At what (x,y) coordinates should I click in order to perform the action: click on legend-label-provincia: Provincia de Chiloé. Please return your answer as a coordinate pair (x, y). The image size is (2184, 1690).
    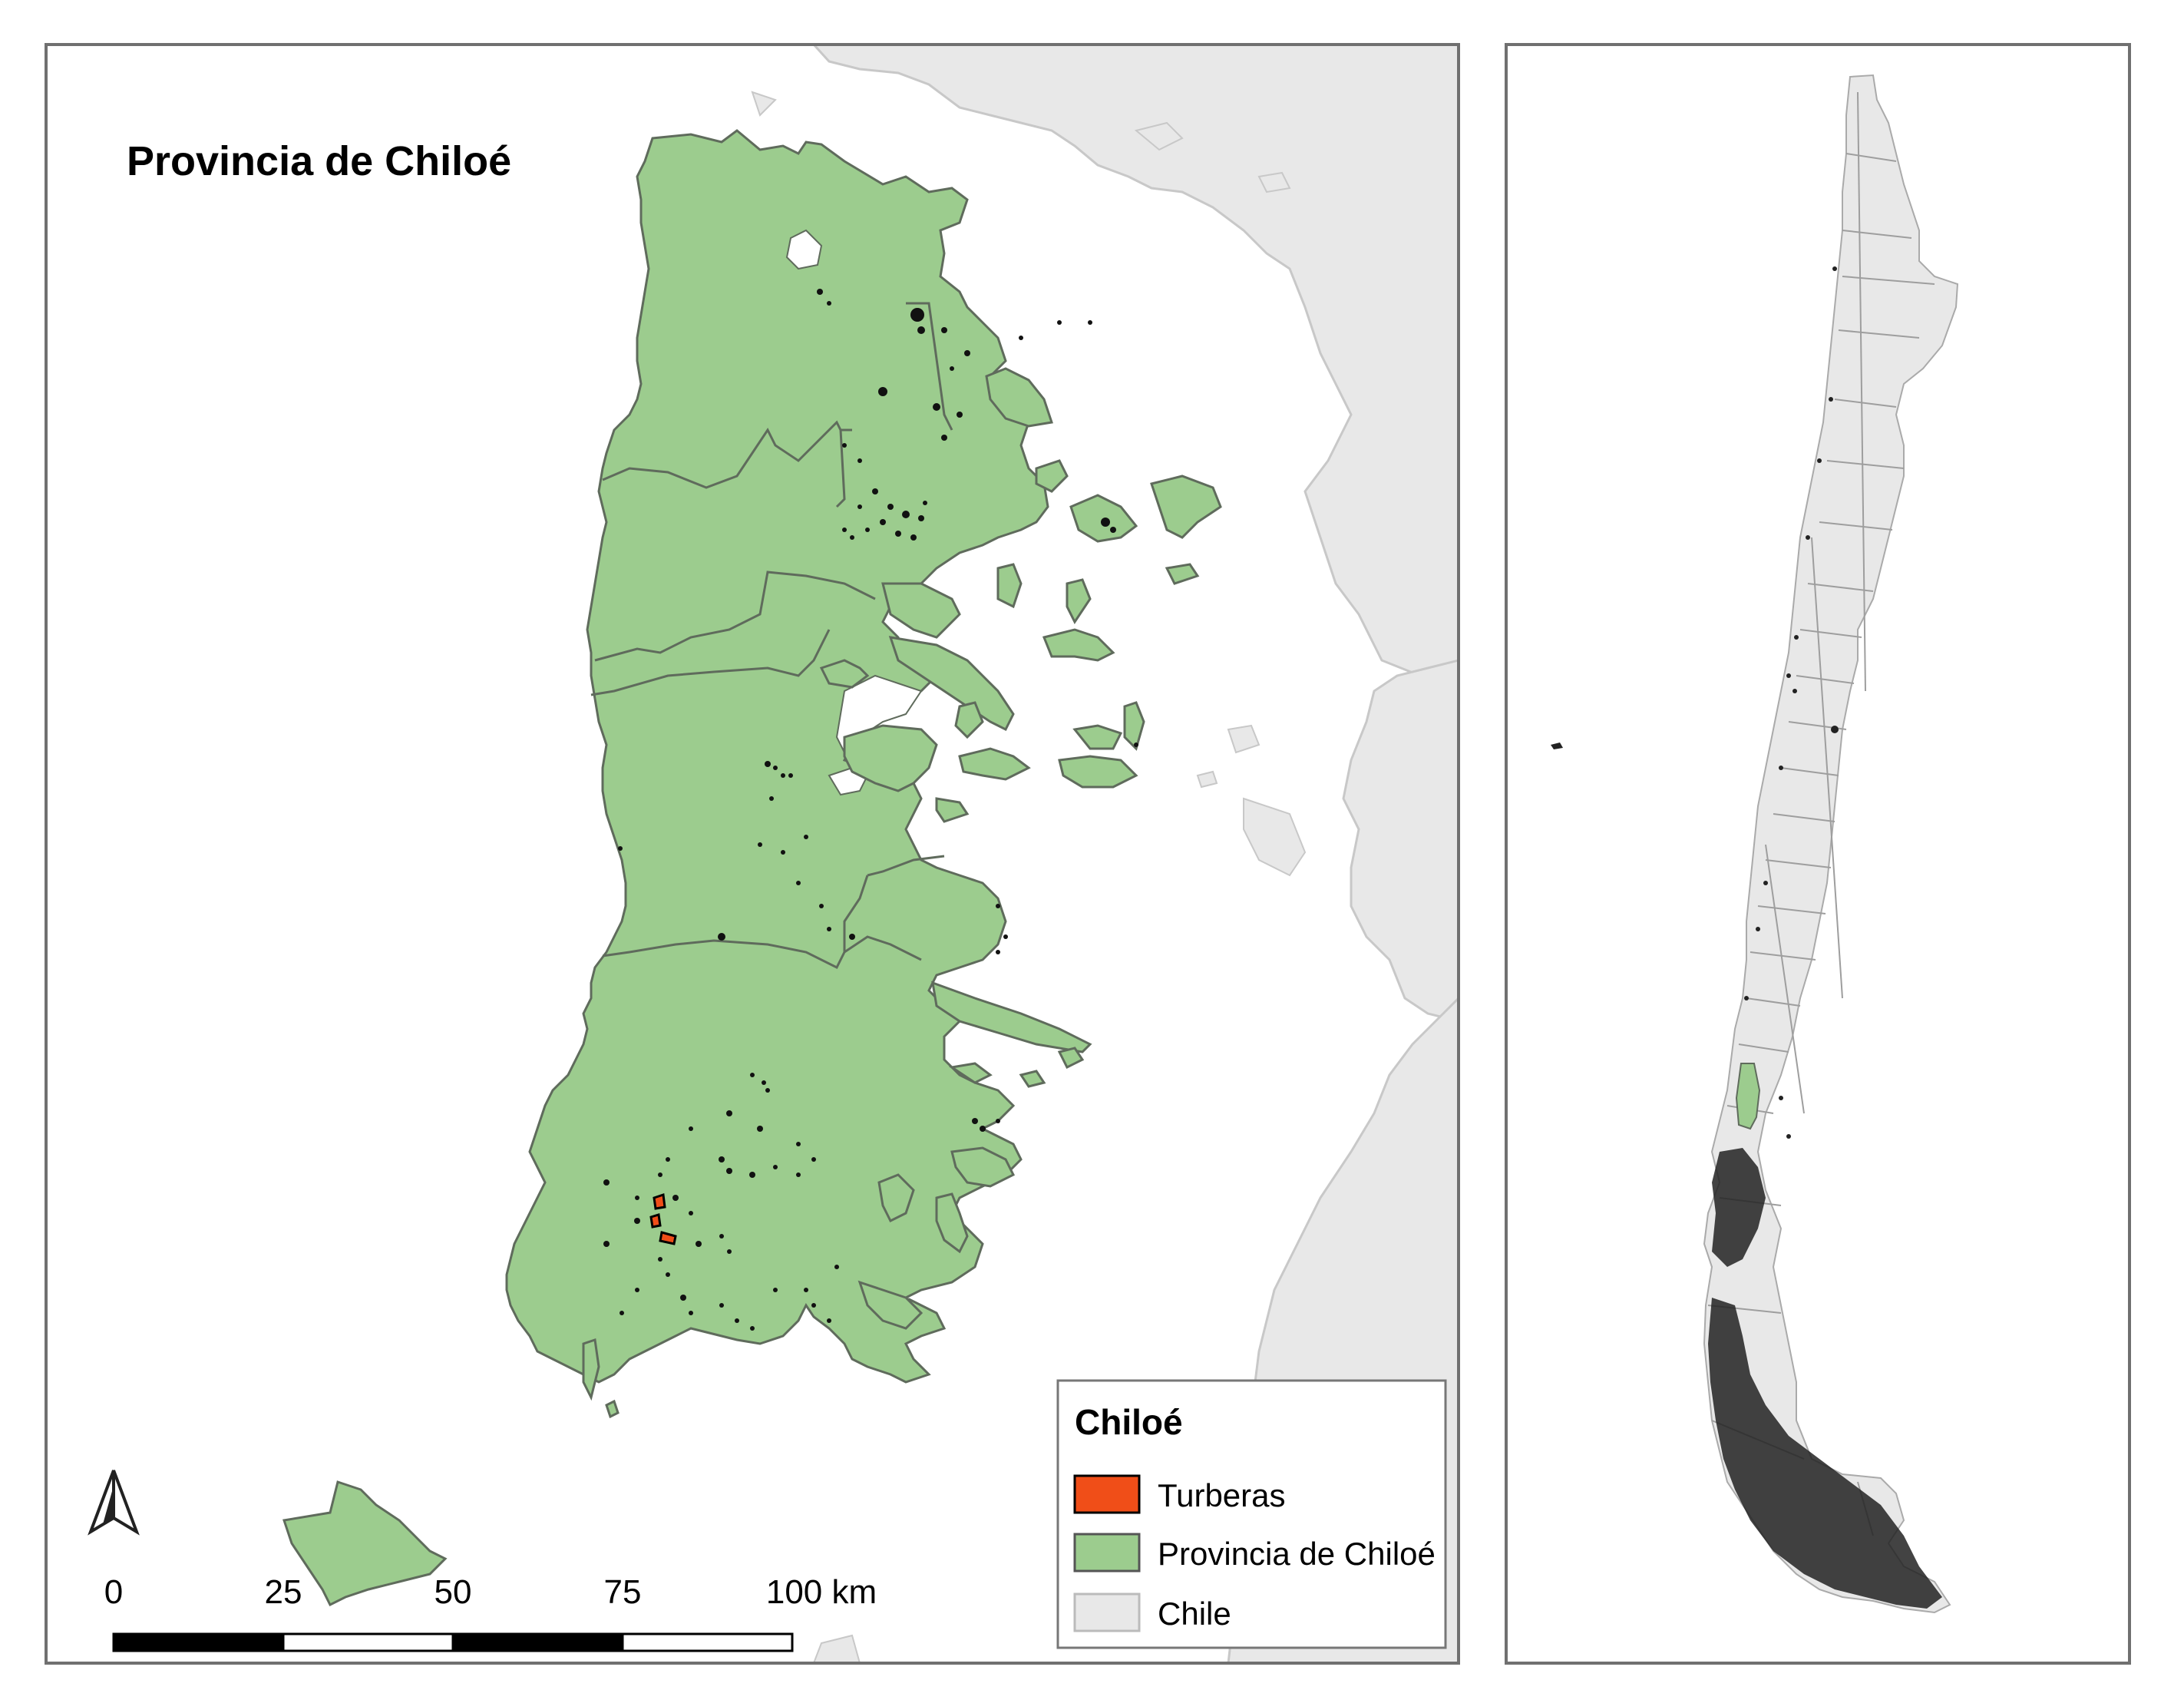
    Looking at the image, I should click on (1297, 1554).